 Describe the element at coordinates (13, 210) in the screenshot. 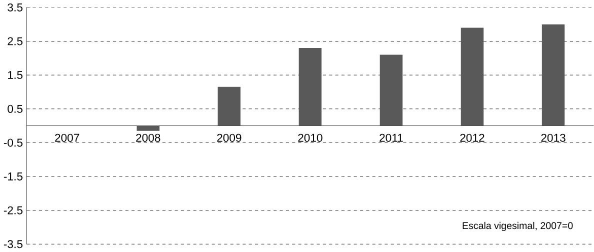

I see `y-tick-label: -2.5` at that location.